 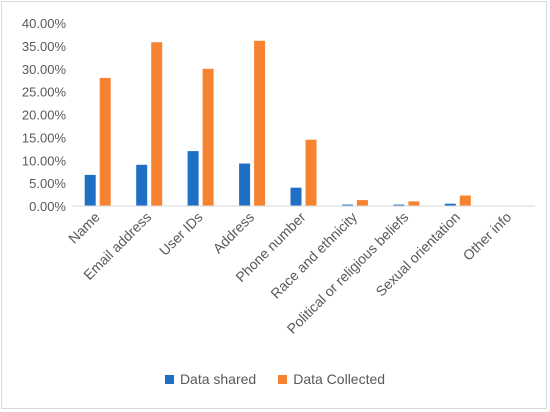 What do you see at coordinates (84, 228) in the screenshot?
I see `x-tick-label: Name` at bounding box center [84, 228].